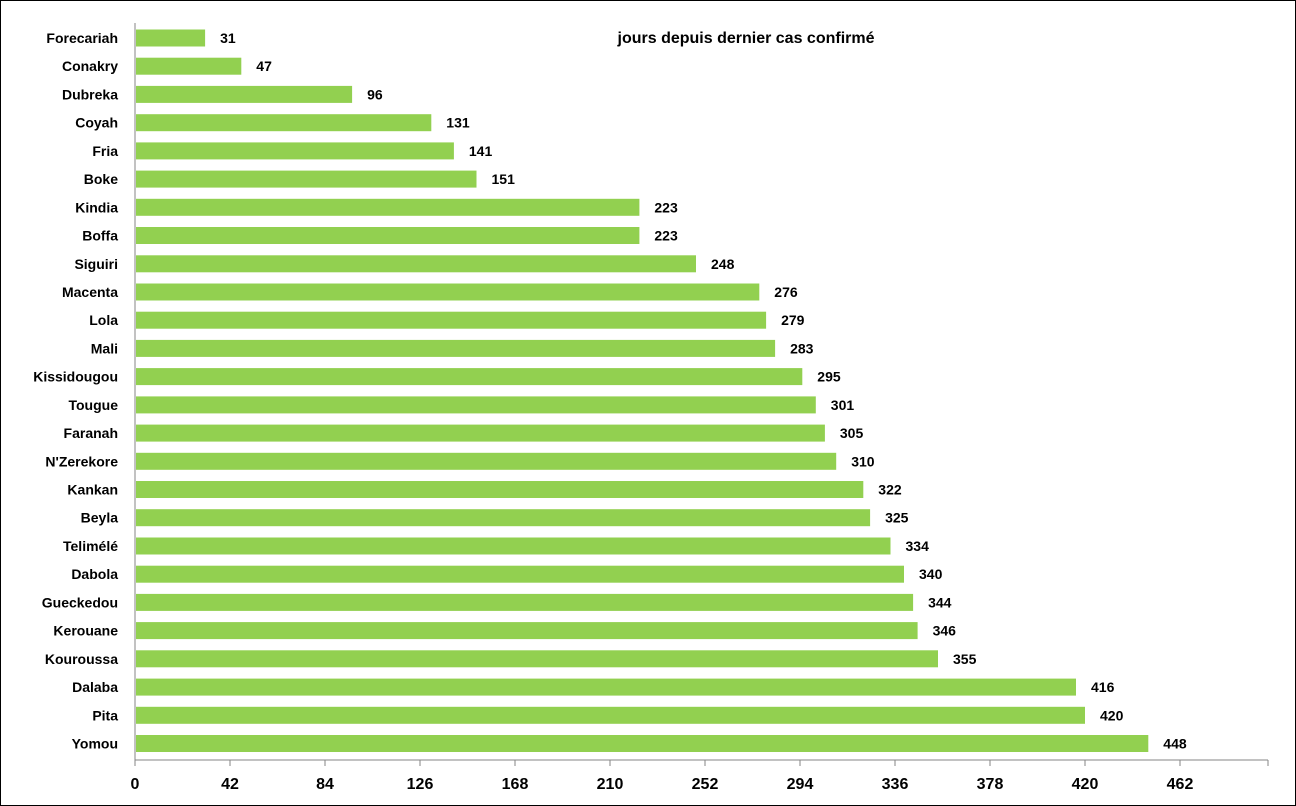 Image resolution: width=1296 pixels, height=806 pixels. I want to click on data-label: 448, so click(1175, 744).